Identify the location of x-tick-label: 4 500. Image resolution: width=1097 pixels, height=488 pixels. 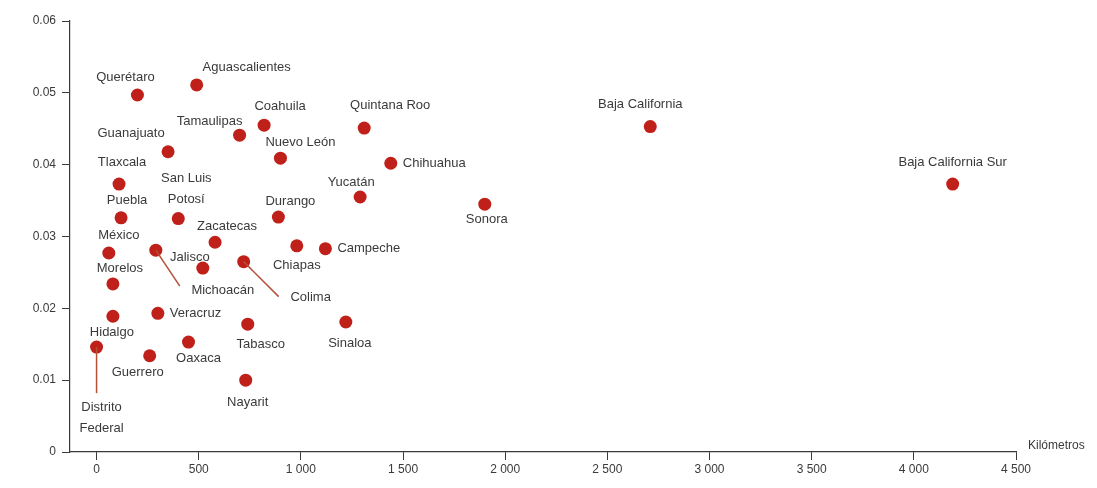
(1016, 468).